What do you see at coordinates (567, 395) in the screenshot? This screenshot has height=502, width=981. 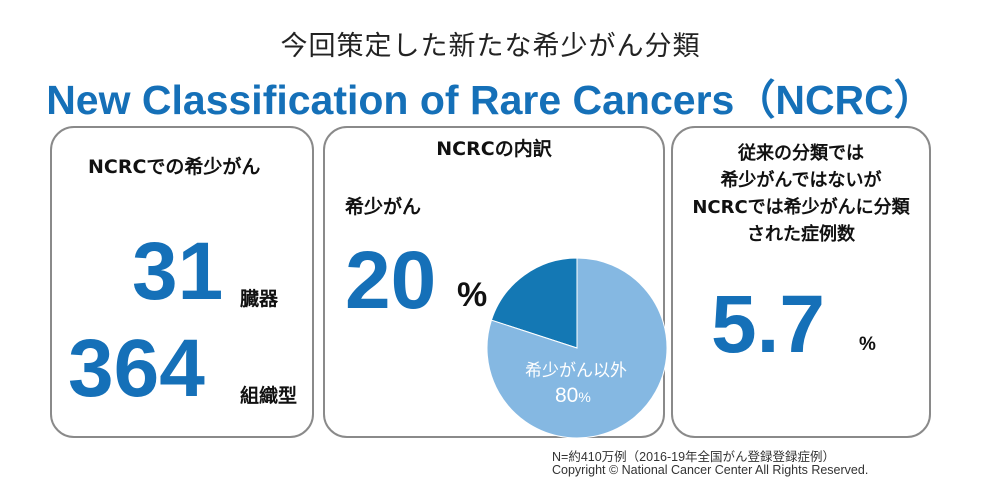 I see `other-percent-value: 80` at bounding box center [567, 395].